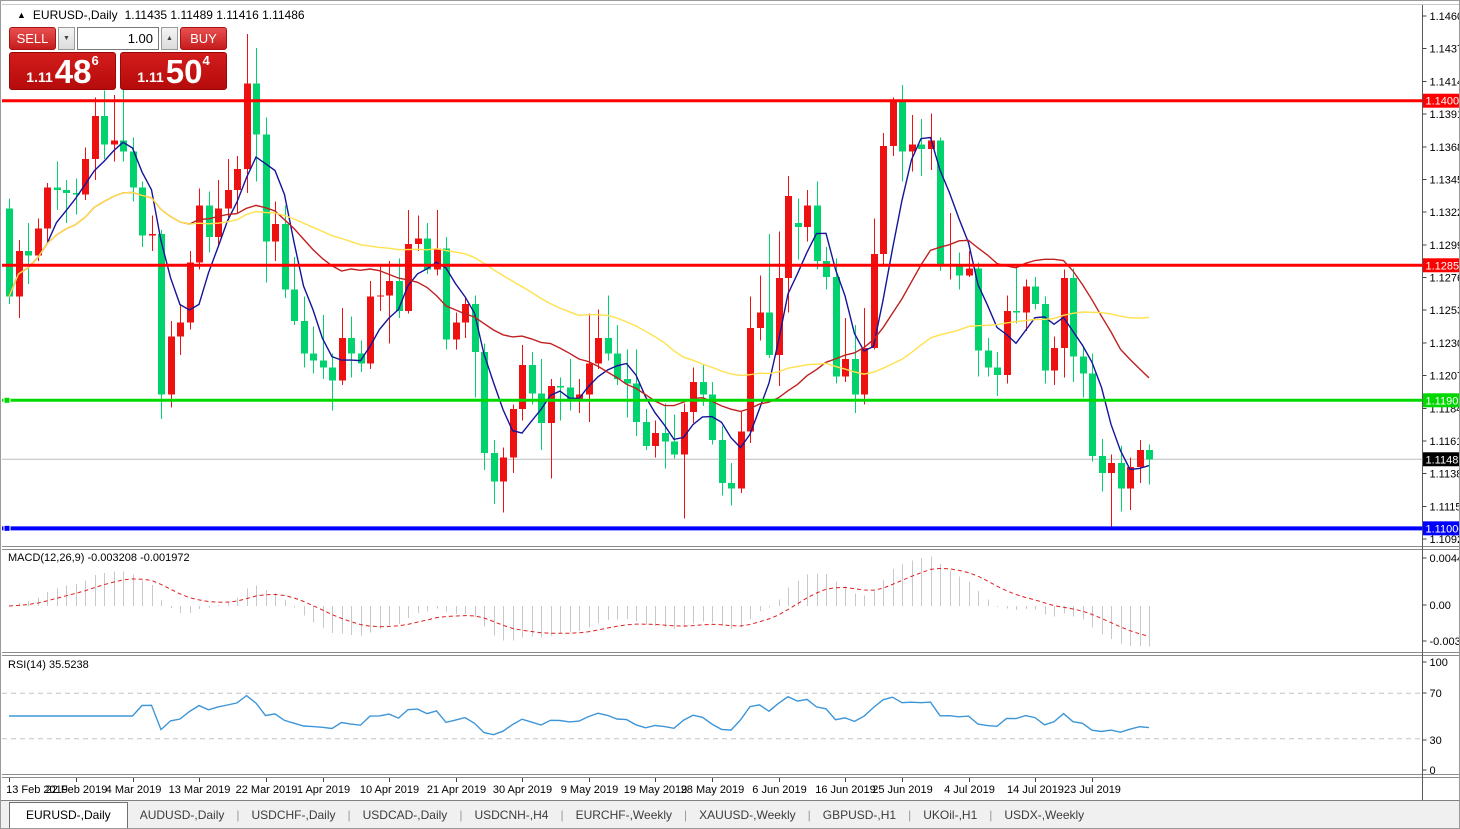 Image resolution: width=1460 pixels, height=829 pixels. Describe the element at coordinates (1092, 790) in the screenshot. I see `date-tick-label: 23 Jul 2019` at that location.